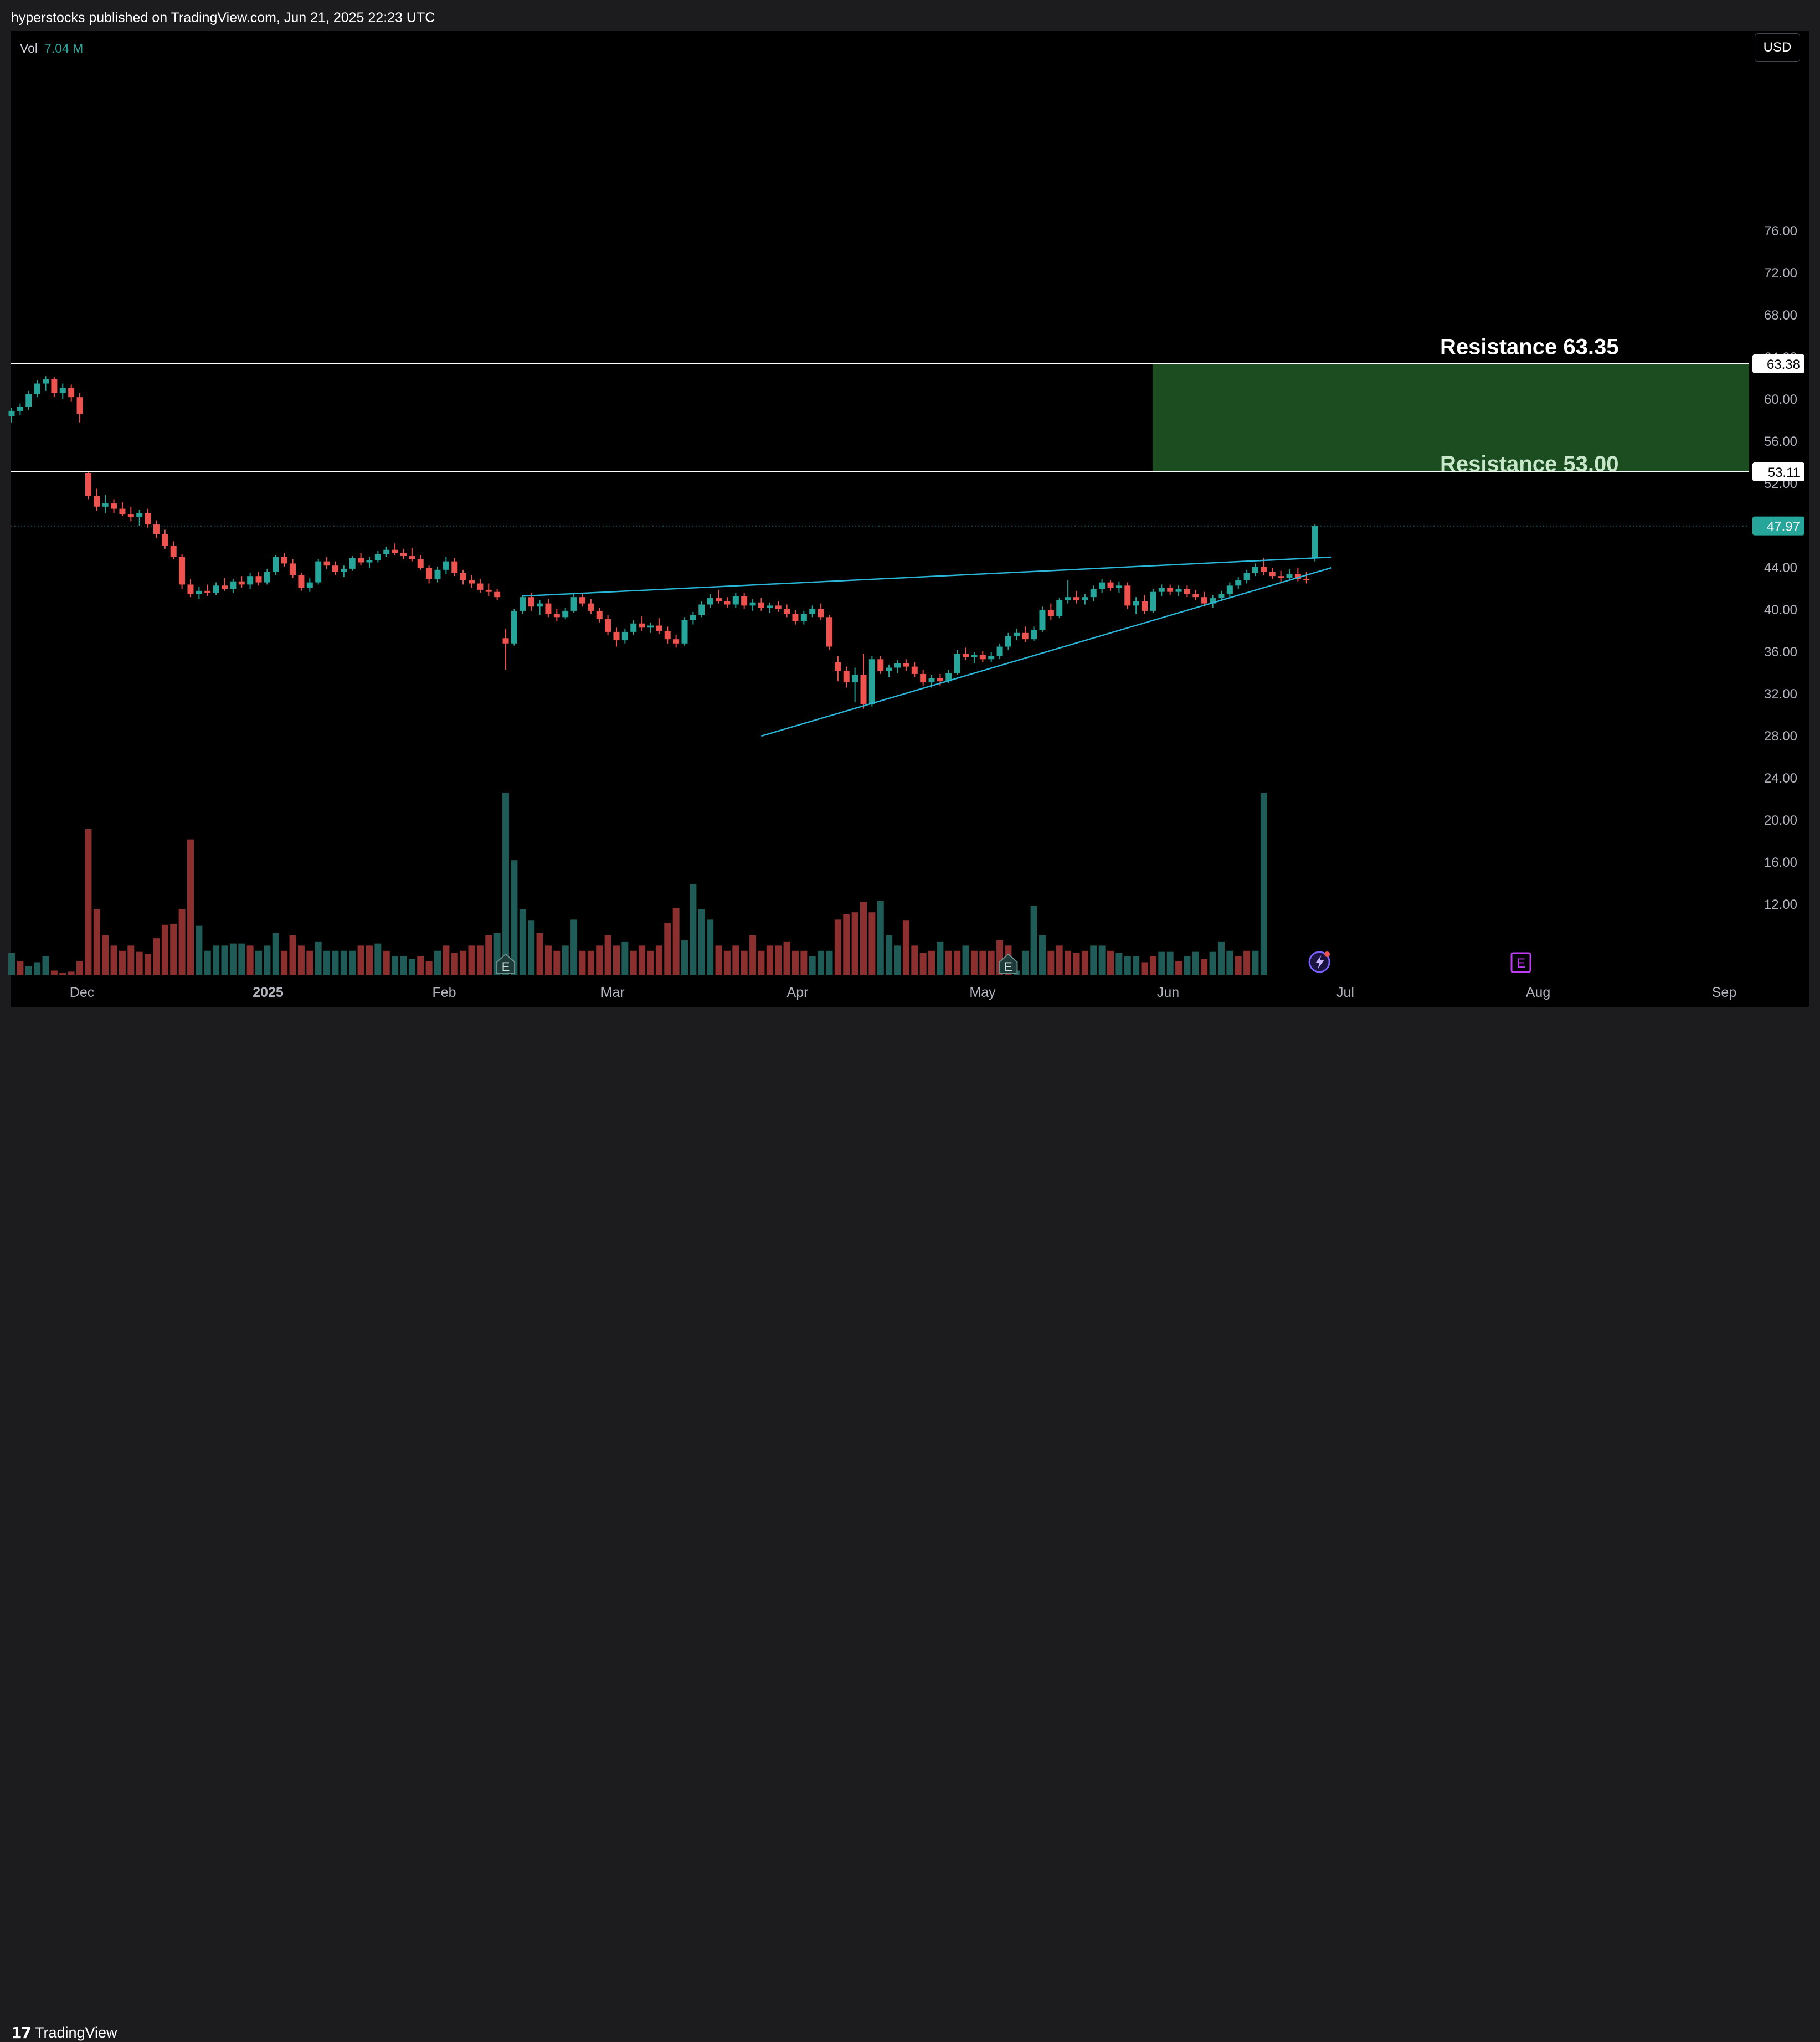 This screenshot has width=1820, height=2042. What do you see at coordinates (1319, 962) in the screenshot?
I see `event-flash-icon` at bounding box center [1319, 962].